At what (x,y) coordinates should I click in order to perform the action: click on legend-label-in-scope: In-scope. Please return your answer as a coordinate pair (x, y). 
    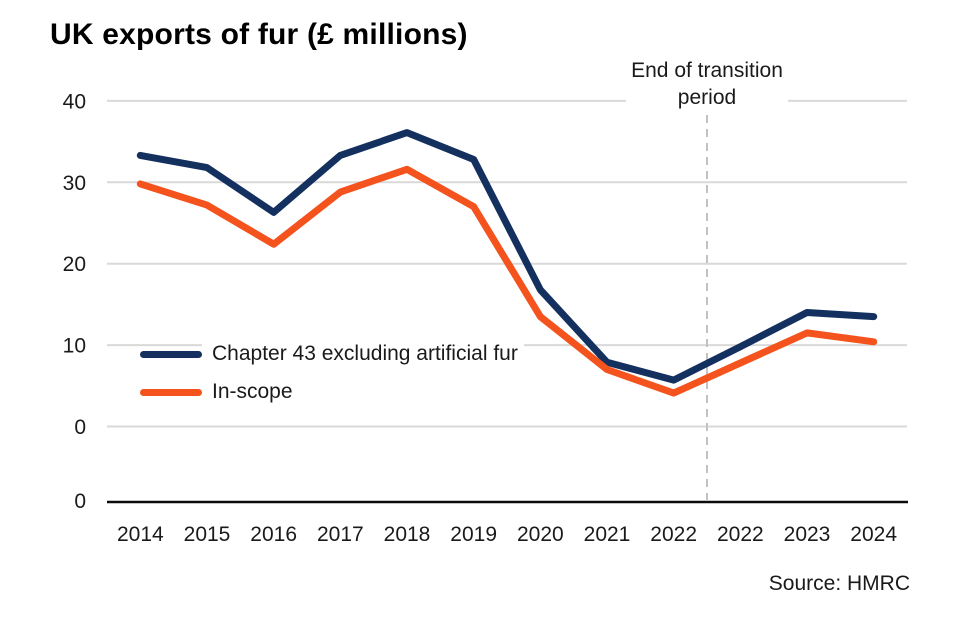
    Looking at the image, I should click on (250, 392).